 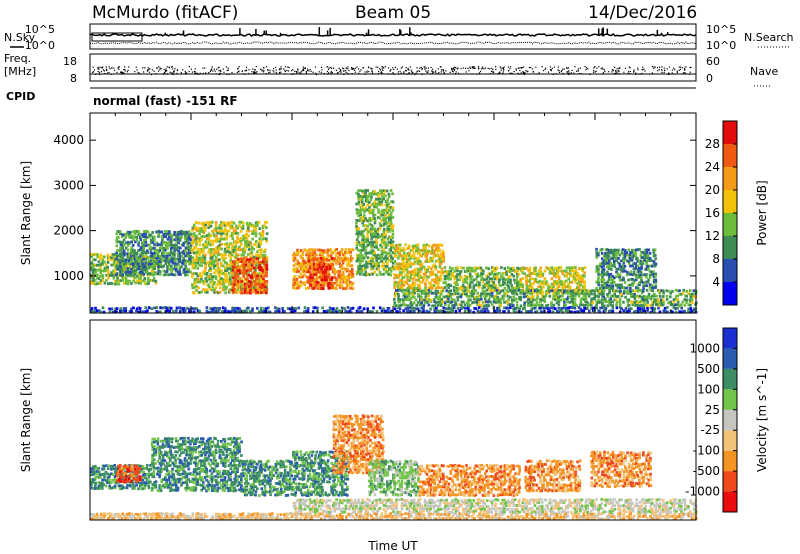 What do you see at coordinates (721, 29) in the screenshot?
I see `noise-top-right-label: 10^5` at bounding box center [721, 29].